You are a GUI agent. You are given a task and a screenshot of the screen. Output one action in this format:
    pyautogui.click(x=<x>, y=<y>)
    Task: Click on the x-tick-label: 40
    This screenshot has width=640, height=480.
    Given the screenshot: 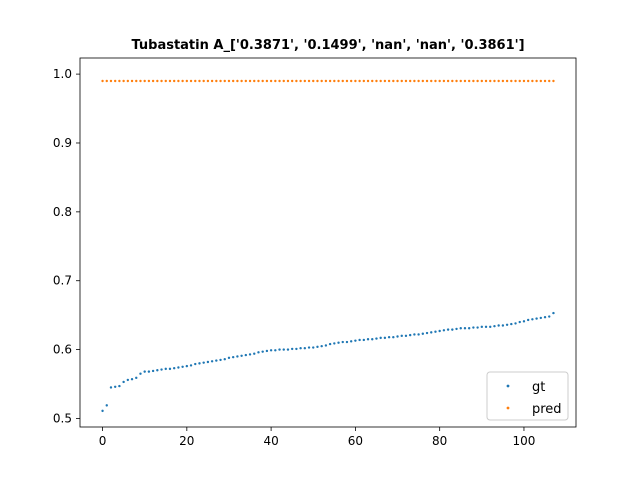 What is the action you would take?
    pyautogui.click(x=270, y=441)
    